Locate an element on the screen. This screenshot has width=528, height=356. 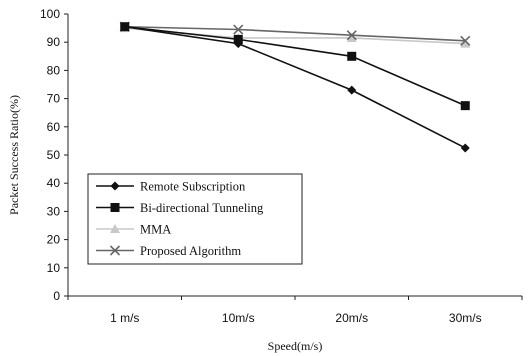
legend-label: Proposed Algorithm is located at coordinates (190, 251).